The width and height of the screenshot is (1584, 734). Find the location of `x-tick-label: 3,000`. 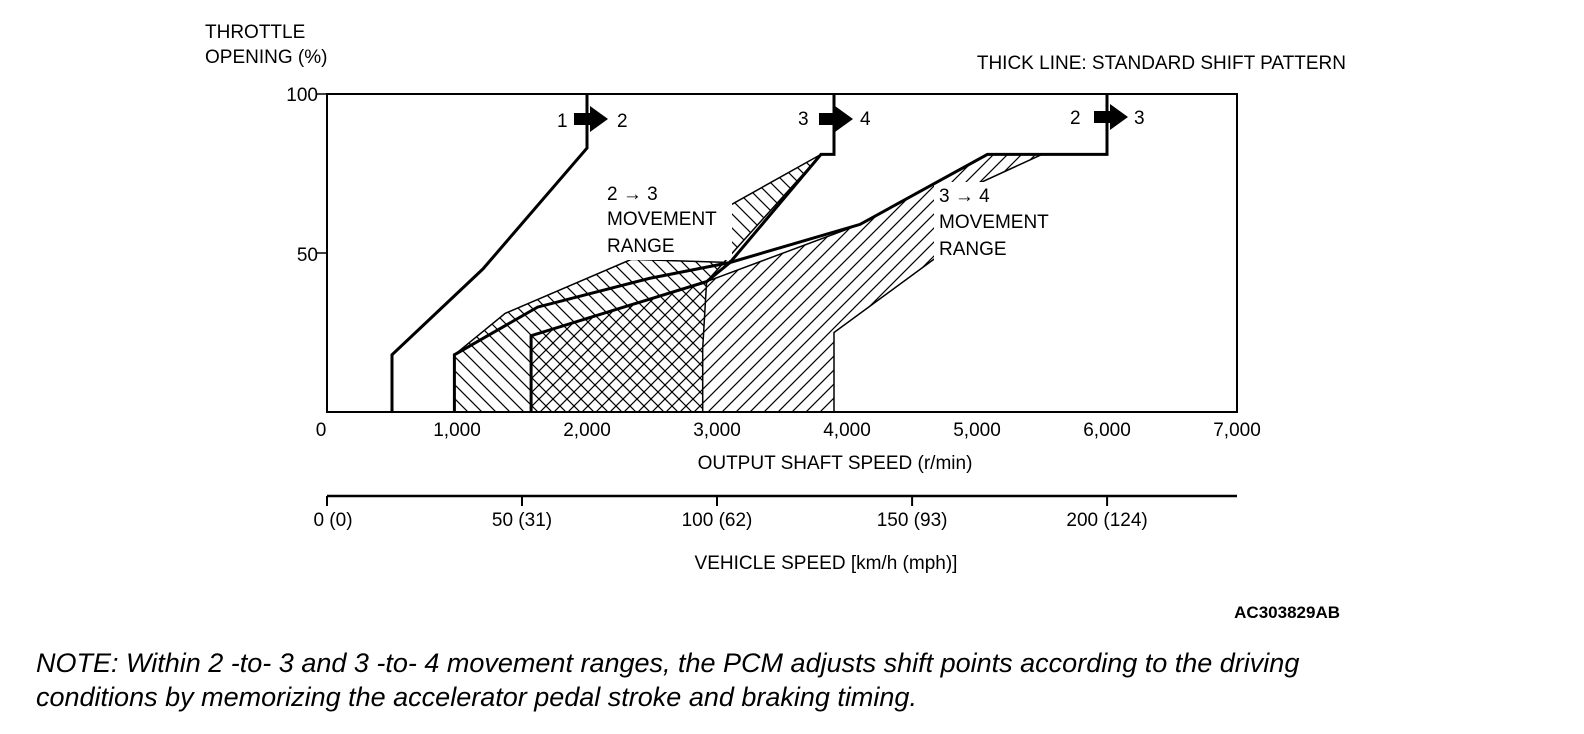

x-tick-label: 3,000 is located at coordinates (717, 430).